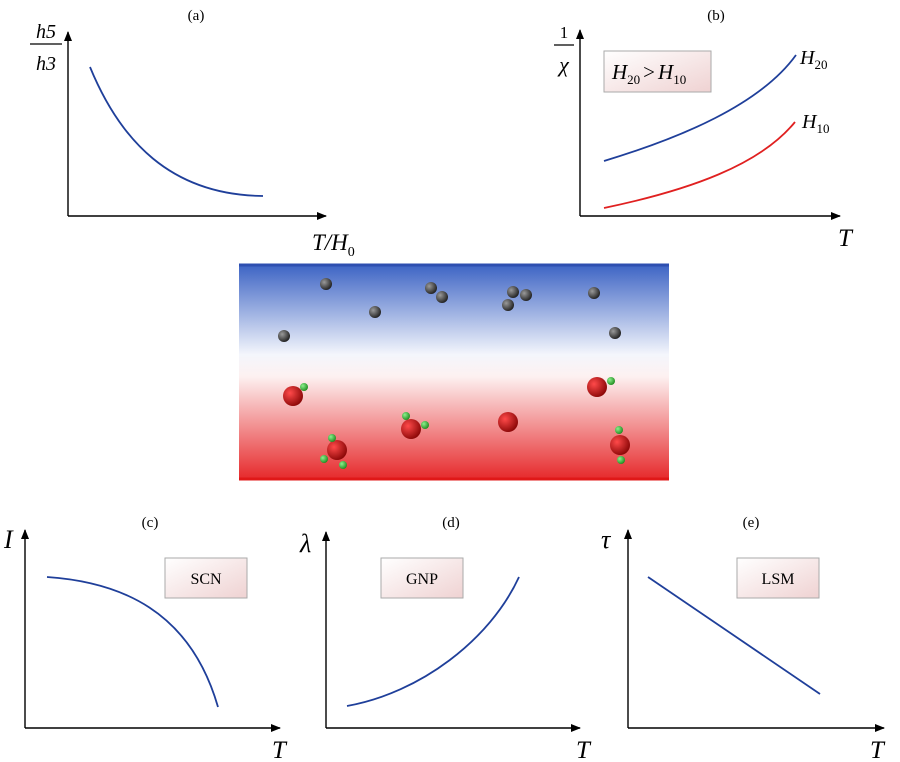 The width and height of the screenshot is (900, 762). I want to click on panel-e-material-label: LSM, so click(778, 579).